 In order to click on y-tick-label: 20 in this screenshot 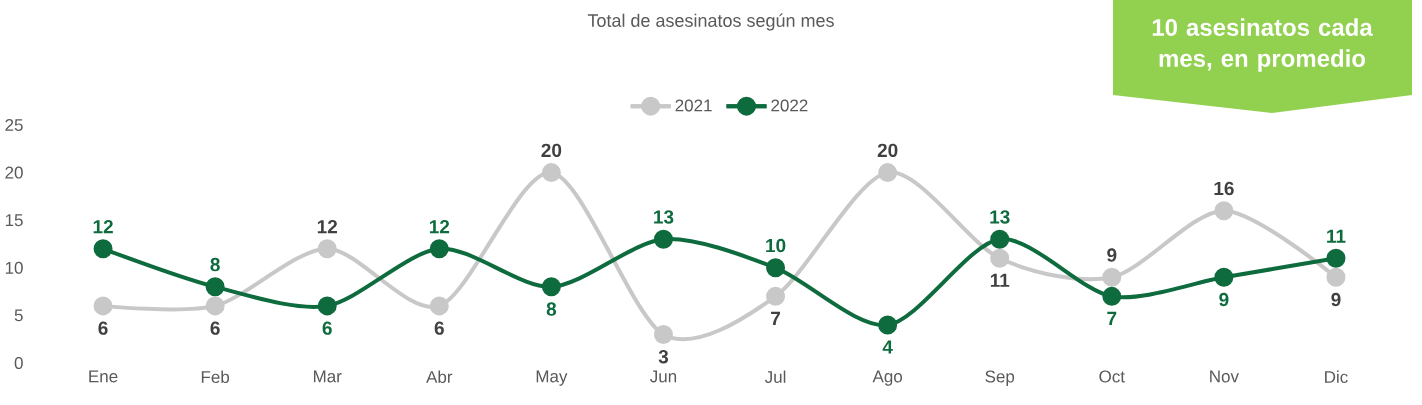, I will do `click(14, 172)`.